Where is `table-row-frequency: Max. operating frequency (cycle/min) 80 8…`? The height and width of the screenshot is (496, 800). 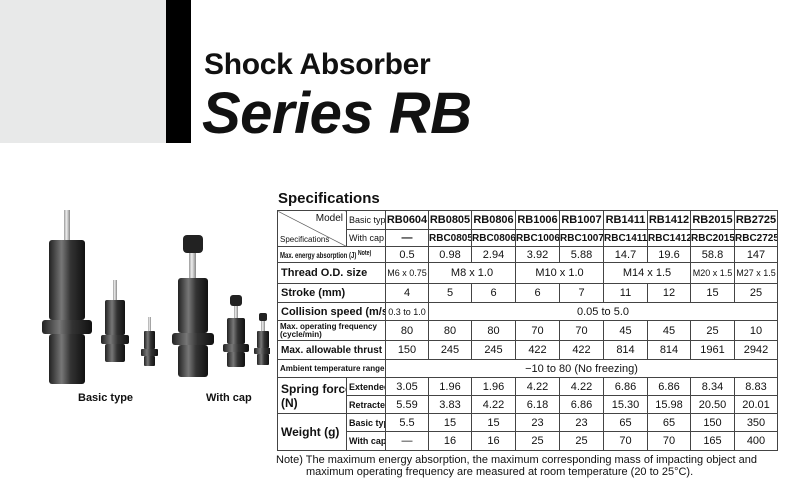 table-row-frequency: Max. operating frequency (cycle/min) 80 8… is located at coordinates (527, 330).